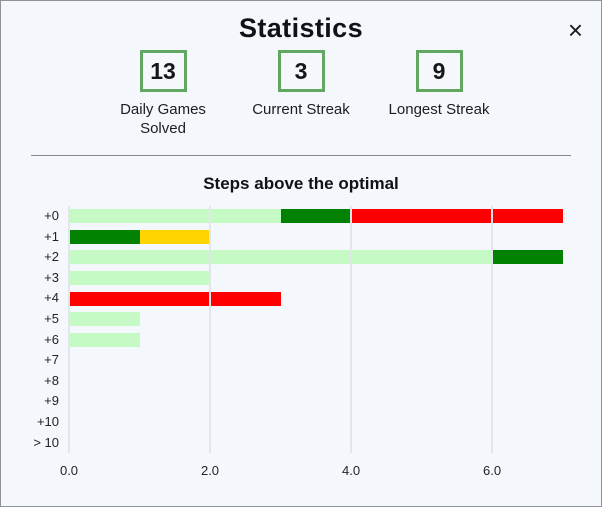  What do you see at coordinates (51, 277) in the screenshot?
I see `y-axis-label: +3` at bounding box center [51, 277].